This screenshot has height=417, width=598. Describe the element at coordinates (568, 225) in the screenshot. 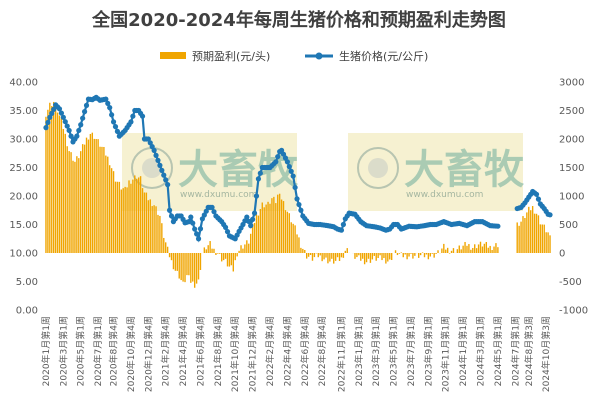

I see `right-axis-tick-label: 500` at that location.